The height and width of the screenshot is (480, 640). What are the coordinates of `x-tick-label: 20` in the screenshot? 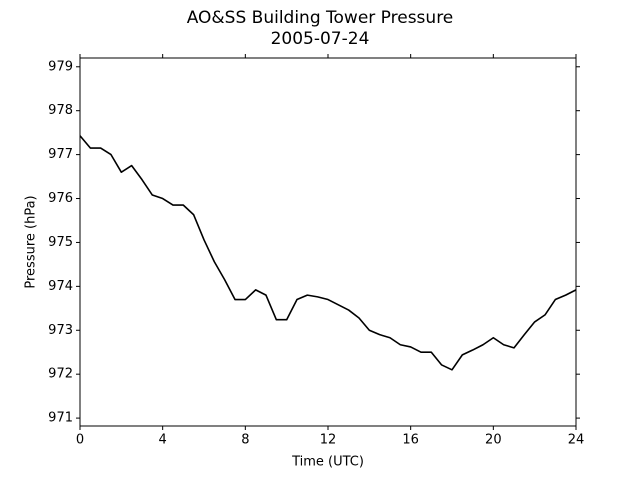 It's located at (493, 440).